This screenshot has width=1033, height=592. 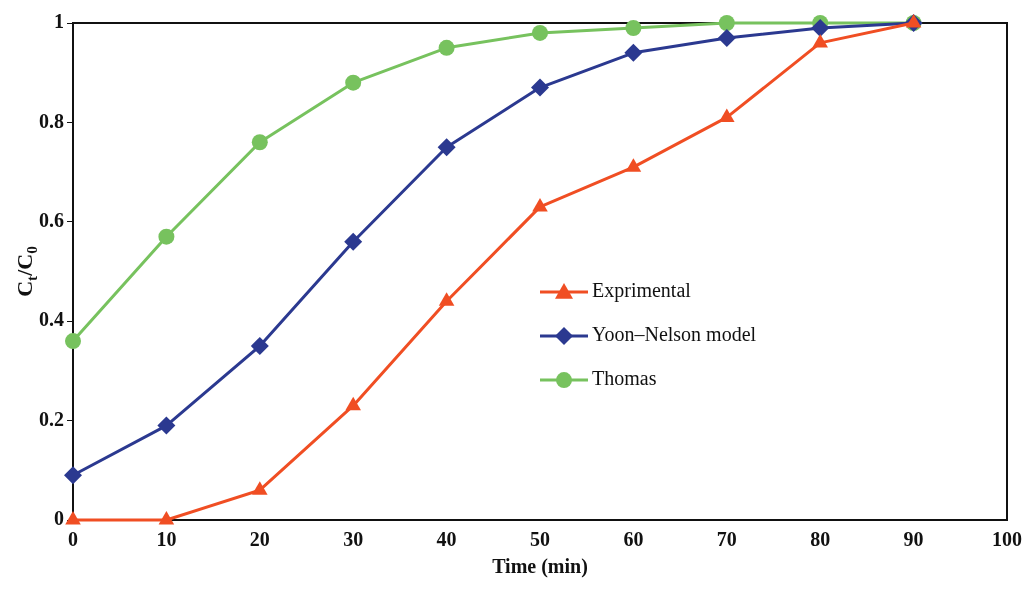 What do you see at coordinates (51, 418) in the screenshot?
I see `y-tick-label: 0.2` at bounding box center [51, 418].